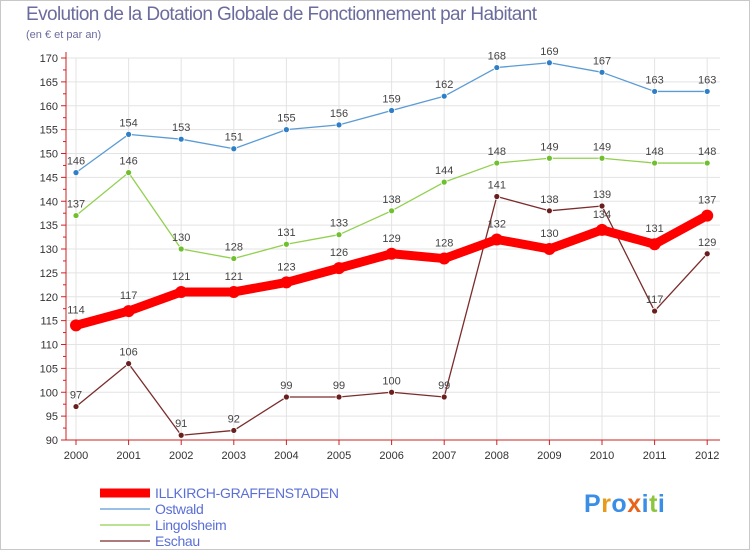  What do you see at coordinates (339, 456) in the screenshot?
I see `x-tick-label: 2005` at bounding box center [339, 456].